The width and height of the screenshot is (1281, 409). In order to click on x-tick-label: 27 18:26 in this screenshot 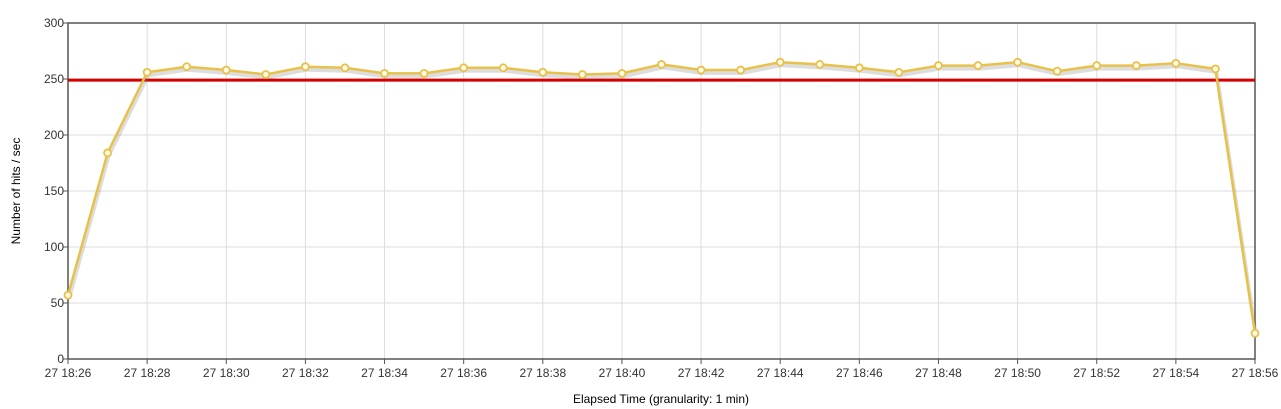, I will do `click(68, 373)`.